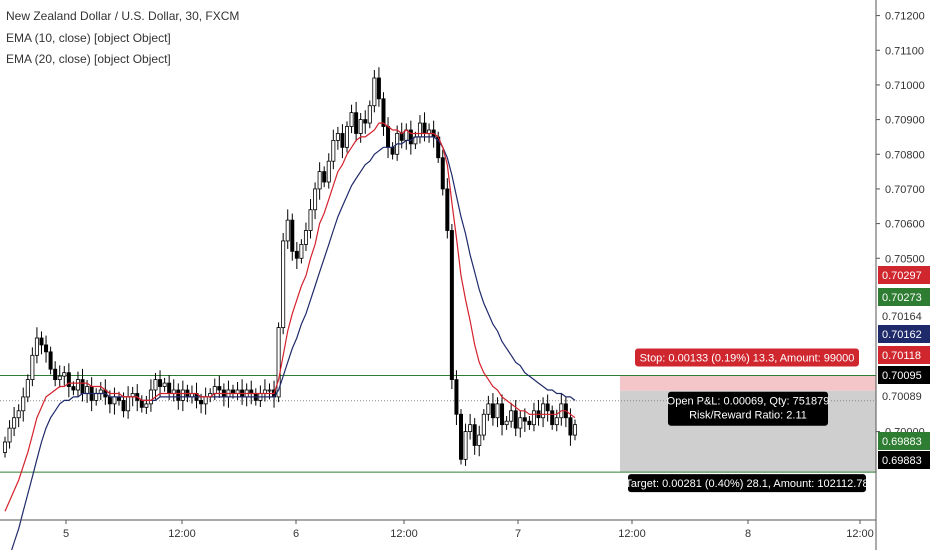  I want to click on price-label-text: 0.70162, so click(902, 335).